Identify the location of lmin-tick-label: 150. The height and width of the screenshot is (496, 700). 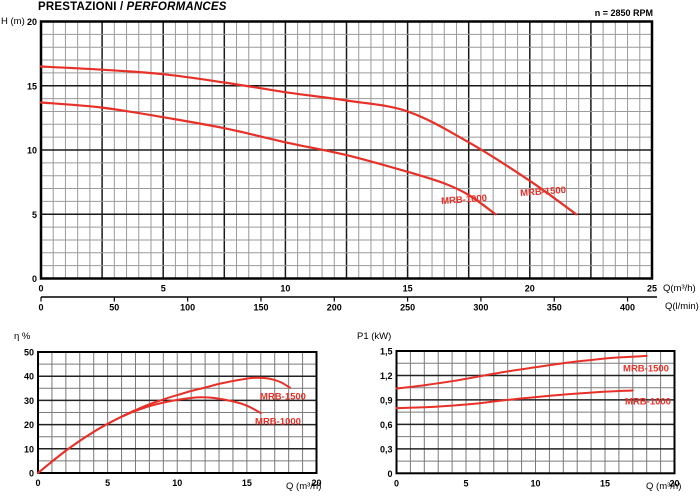
(260, 308).